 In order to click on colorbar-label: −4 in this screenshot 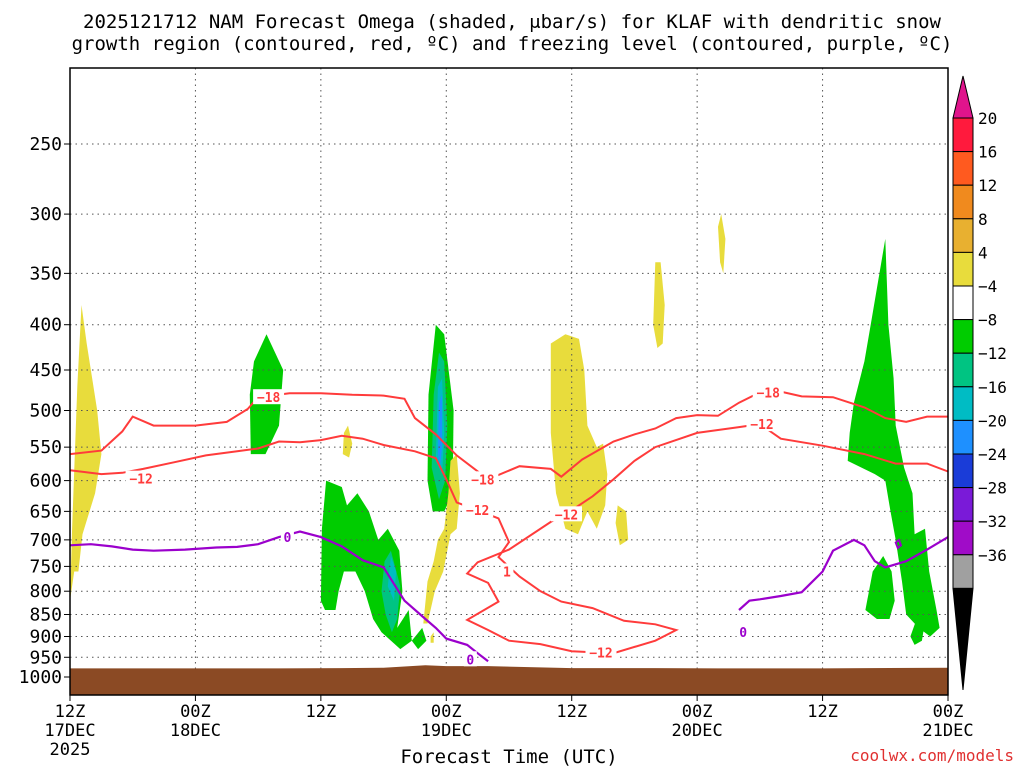, I will do `click(987, 286)`.